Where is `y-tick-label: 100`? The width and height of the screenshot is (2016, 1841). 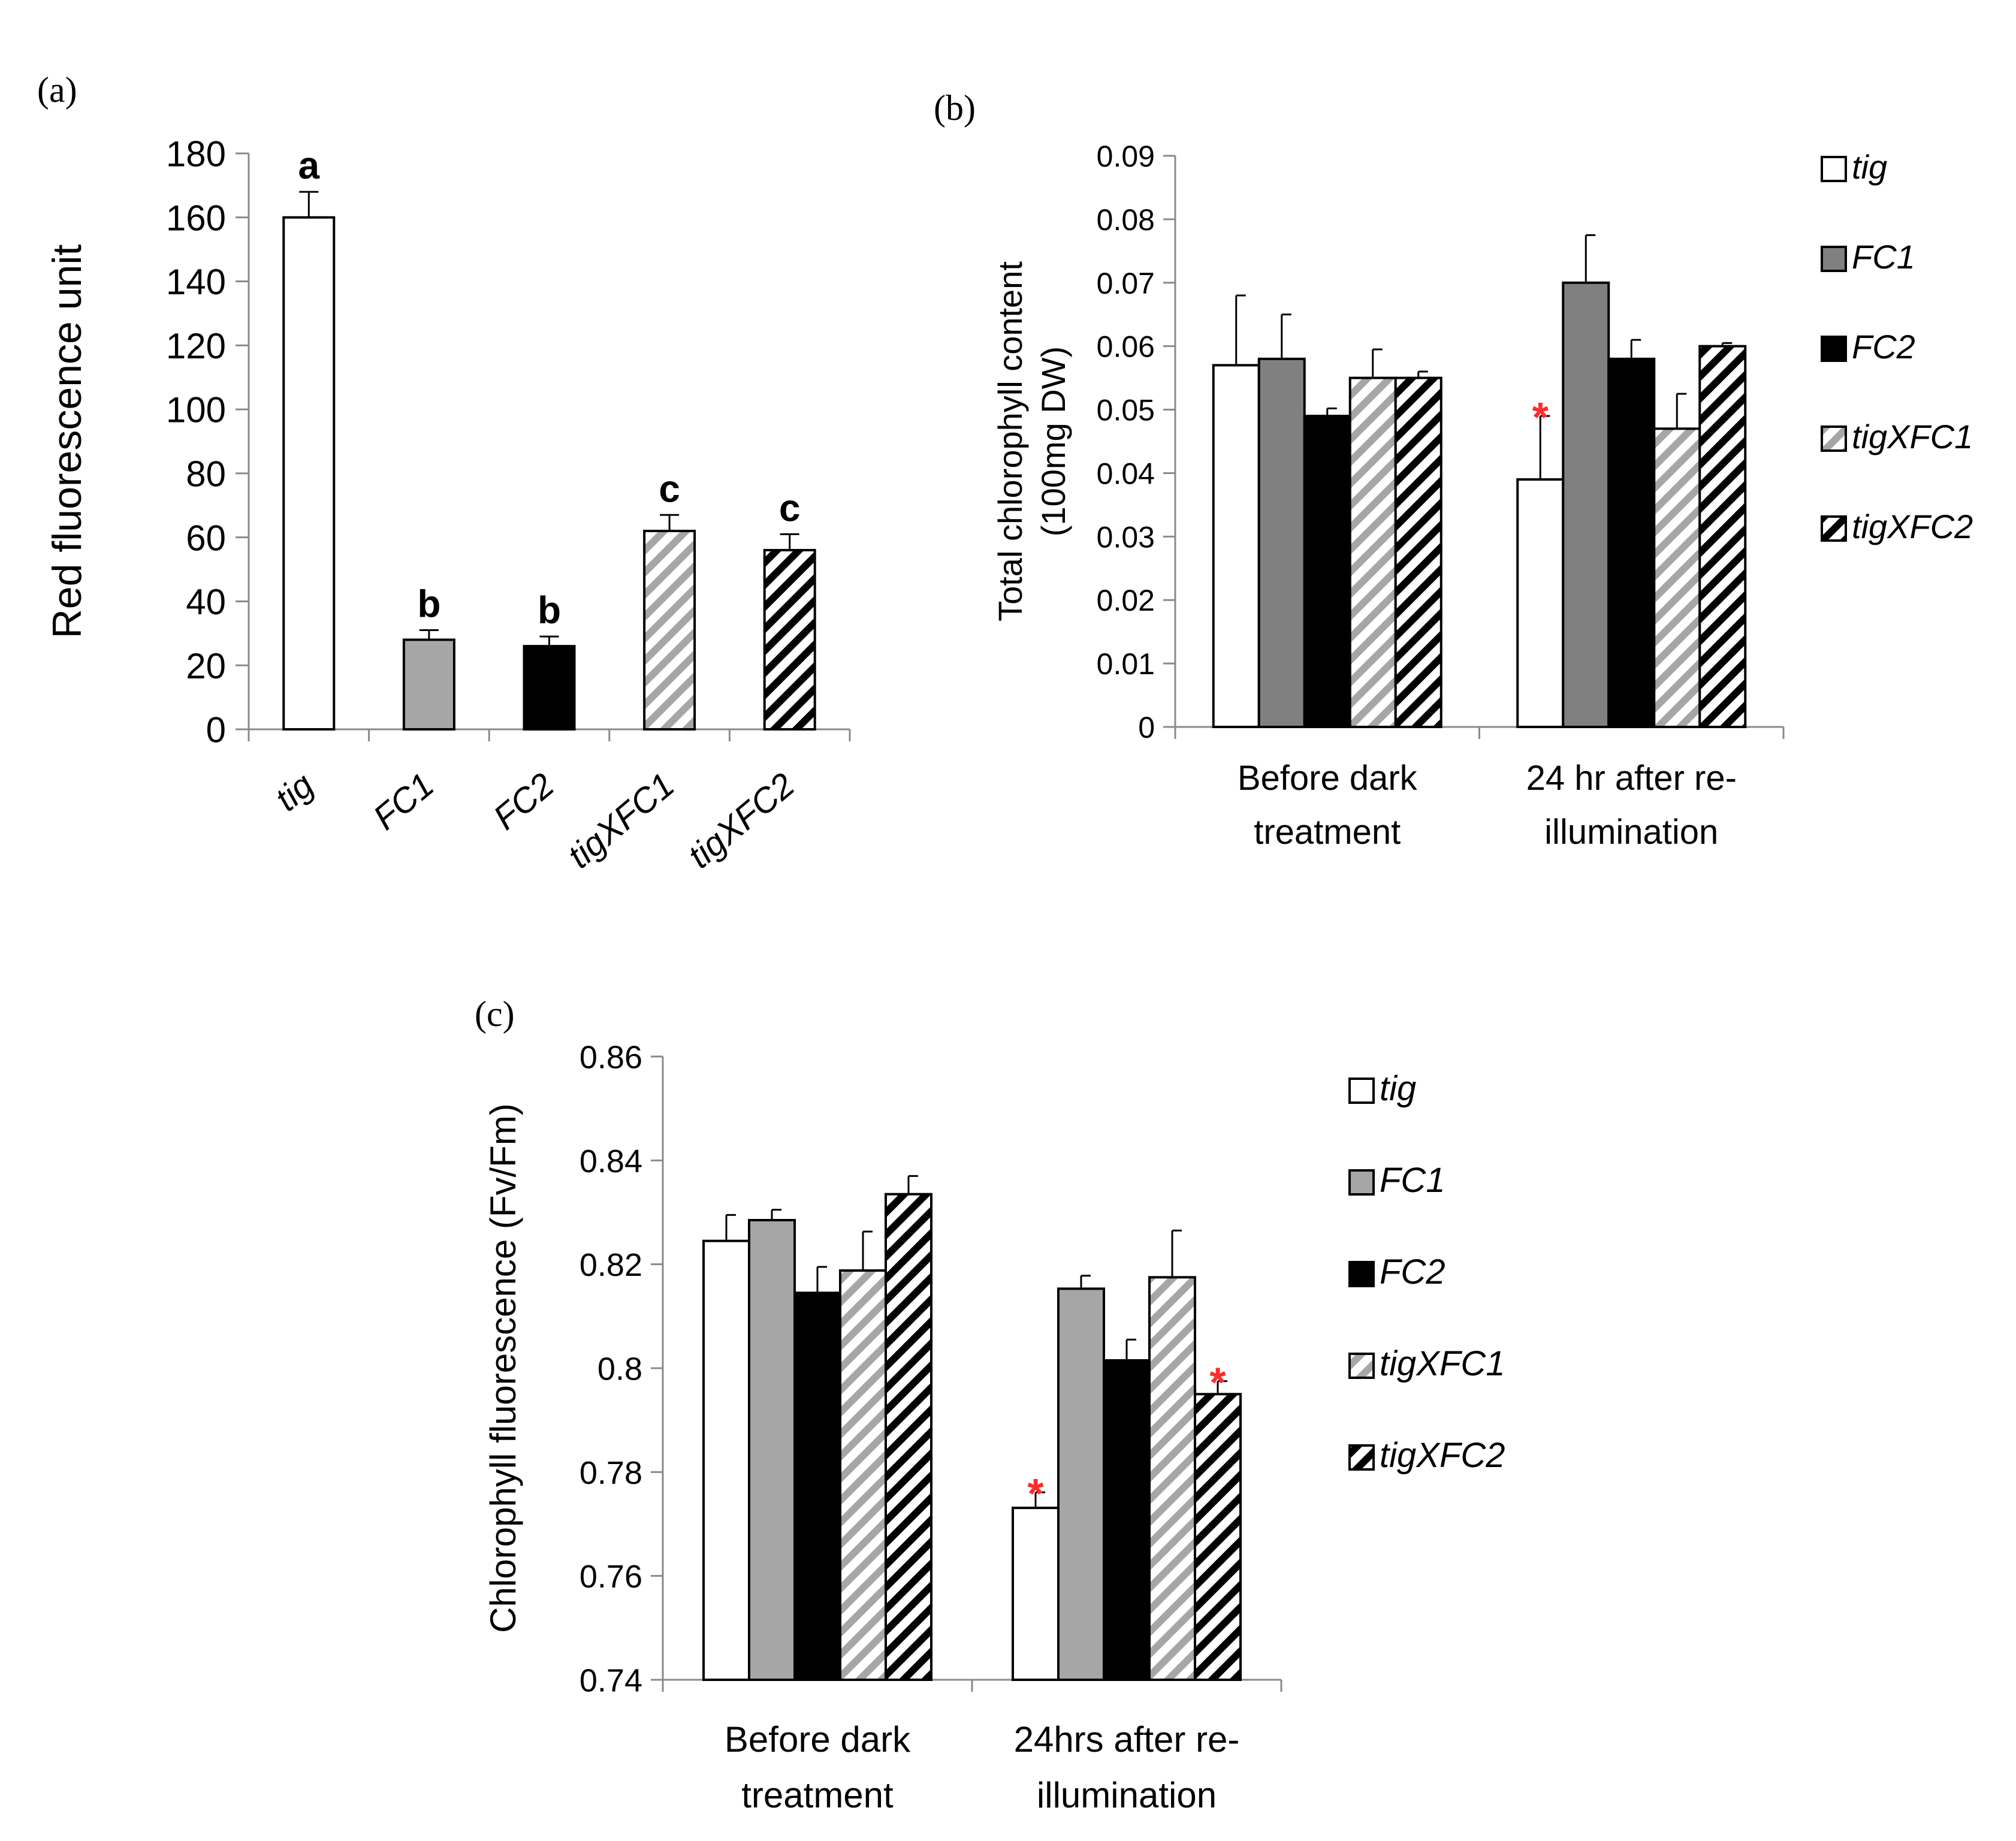
y-tick-label: 100 is located at coordinates (196, 410).